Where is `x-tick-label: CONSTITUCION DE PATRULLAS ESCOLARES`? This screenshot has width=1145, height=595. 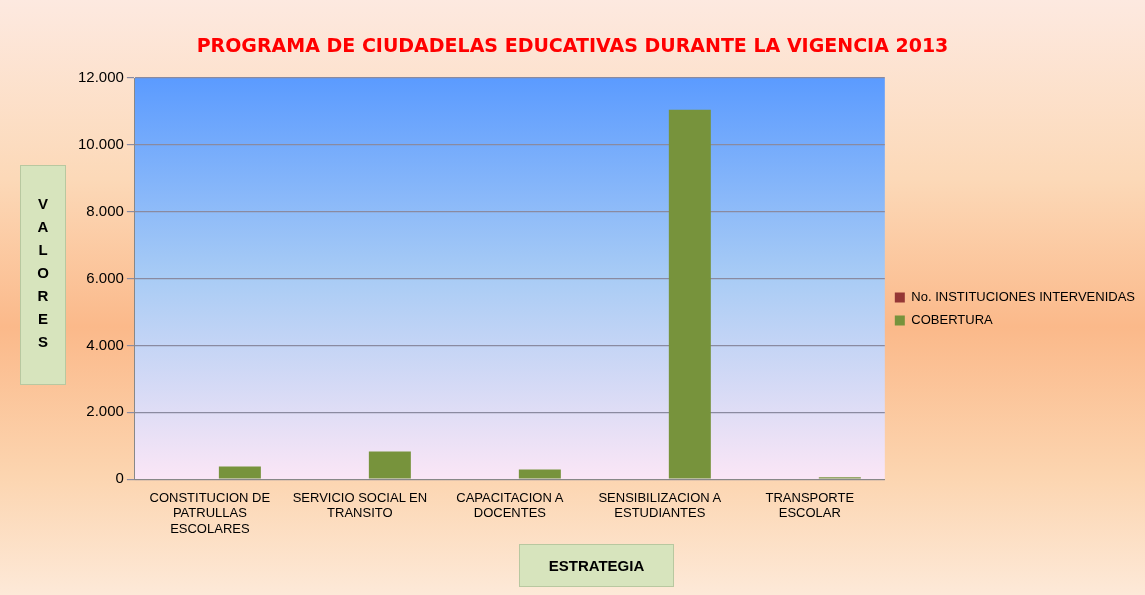
x-tick-label: CONSTITUCION DE PATRULLAS ESCOLARES is located at coordinates (210, 512).